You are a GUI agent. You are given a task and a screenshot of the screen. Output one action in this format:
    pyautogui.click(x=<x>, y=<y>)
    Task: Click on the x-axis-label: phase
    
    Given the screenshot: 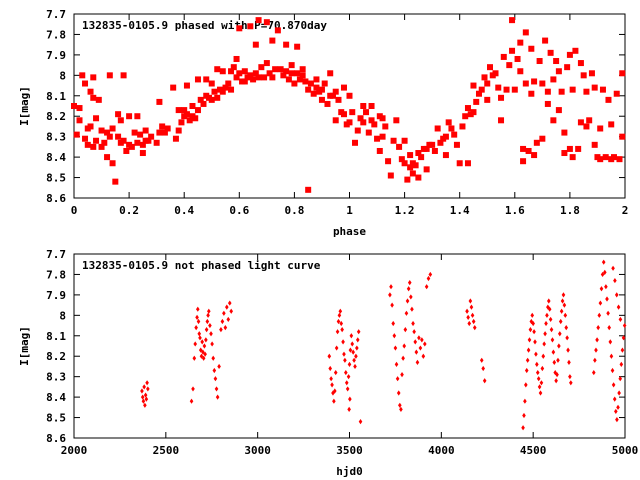 What is the action you would take?
    pyautogui.click(x=349, y=231)
    